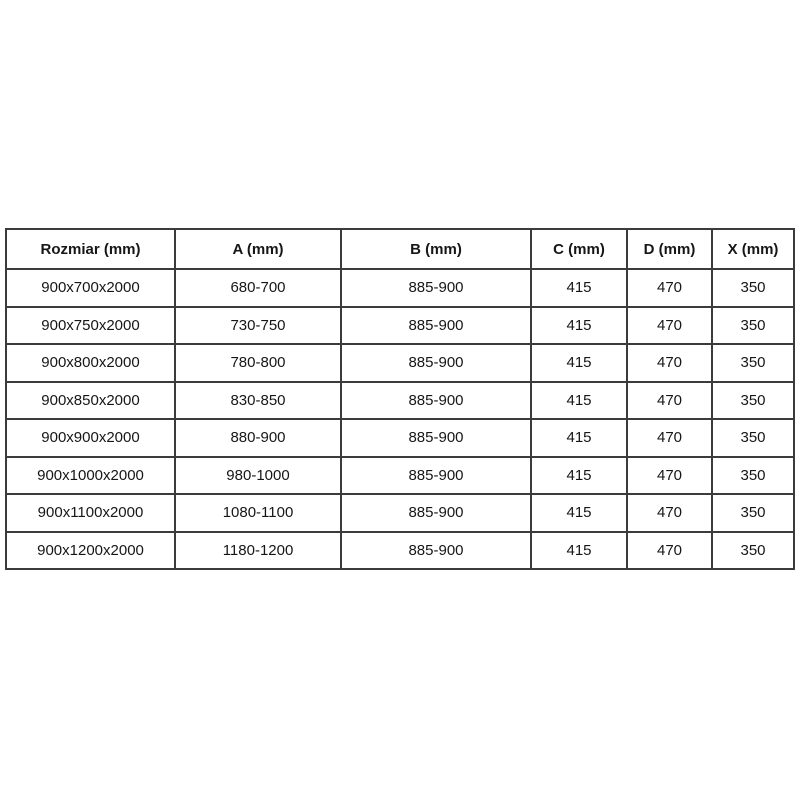 The image size is (800, 800). What do you see at coordinates (258, 288) in the screenshot?
I see `table-cell: 680-700` at bounding box center [258, 288].